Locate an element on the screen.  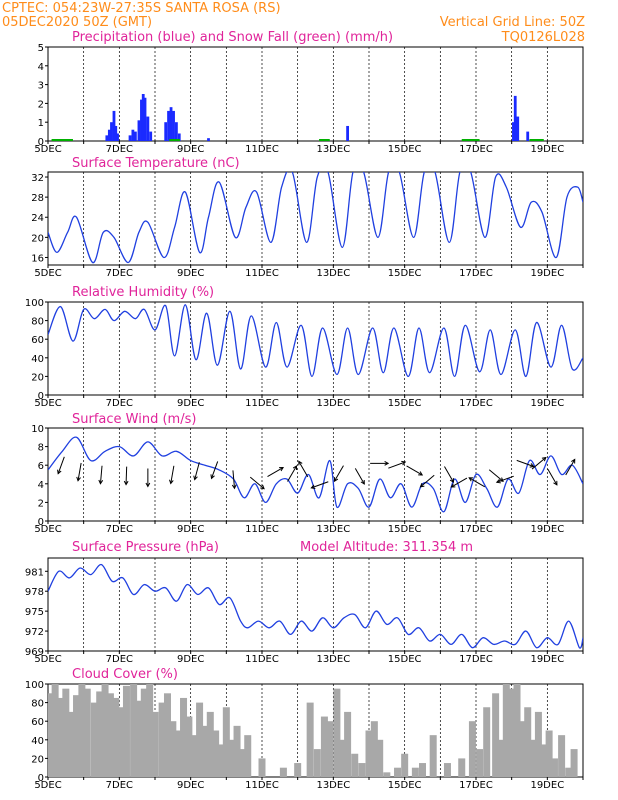
y-tick-label: 972 is located at coordinates (34, 632).